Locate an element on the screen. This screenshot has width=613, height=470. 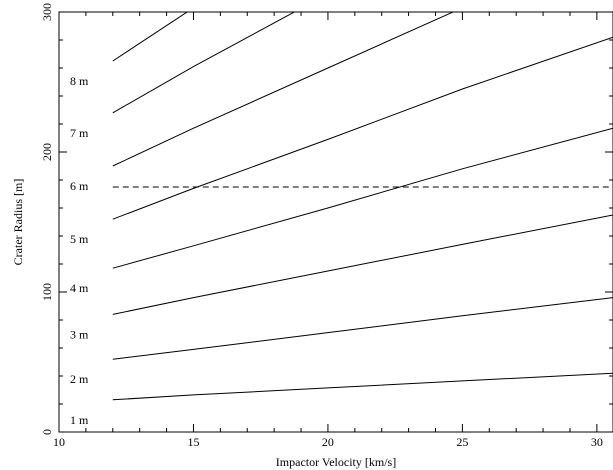
curve-label-3m: 3 m is located at coordinates (79, 334).